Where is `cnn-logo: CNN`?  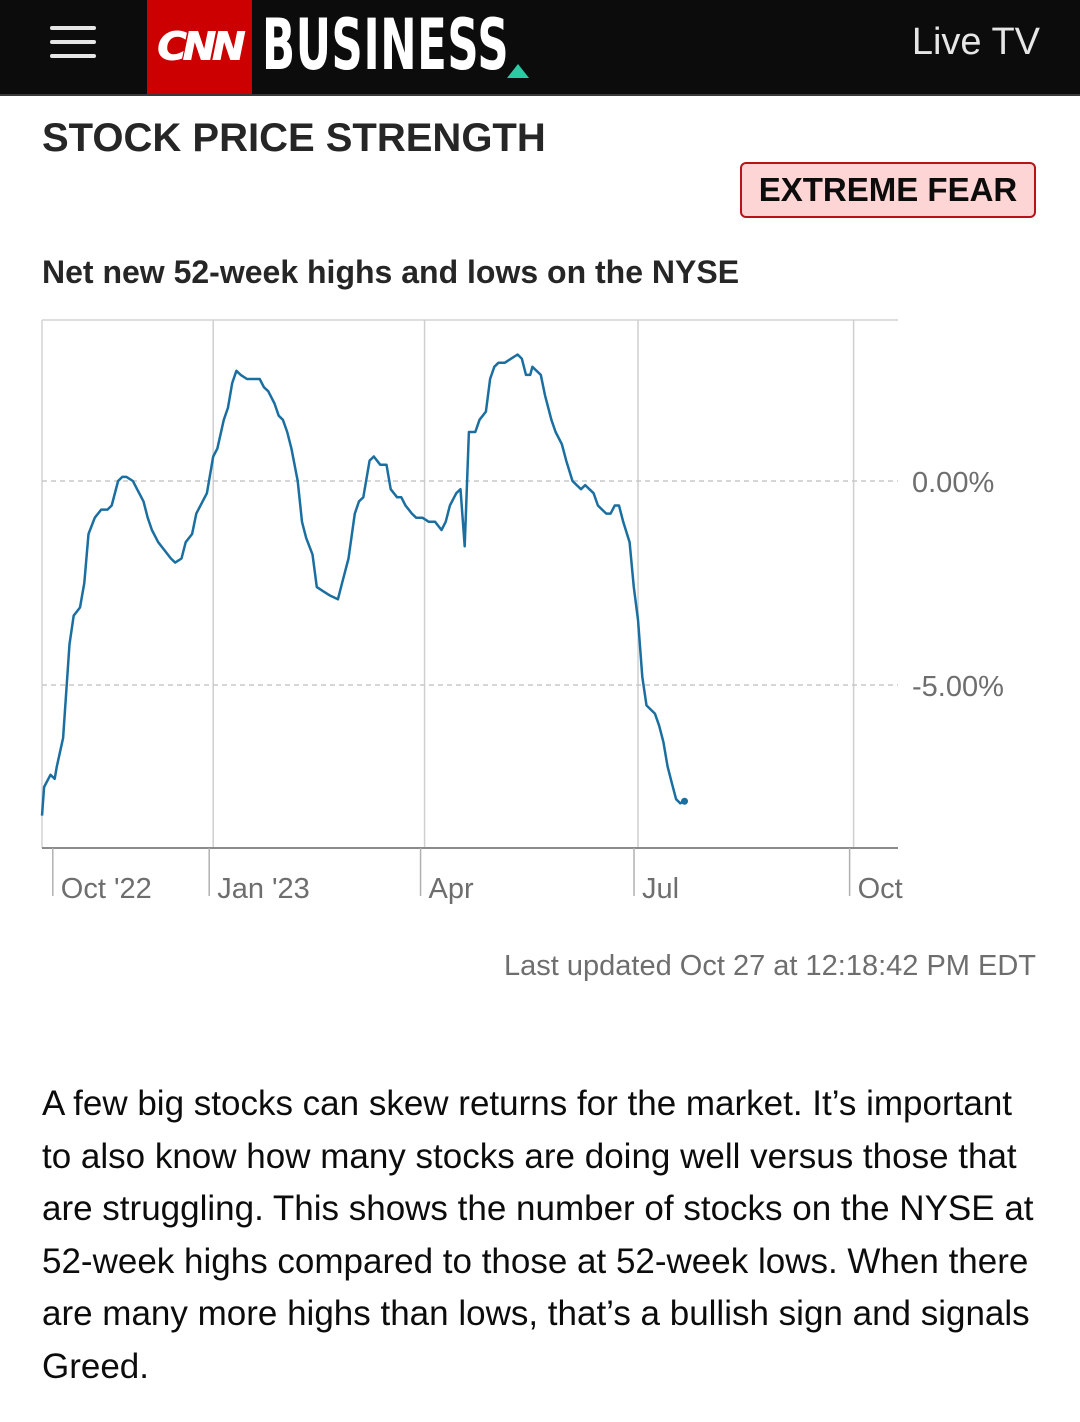
cnn-logo: CNN is located at coordinates (199, 47).